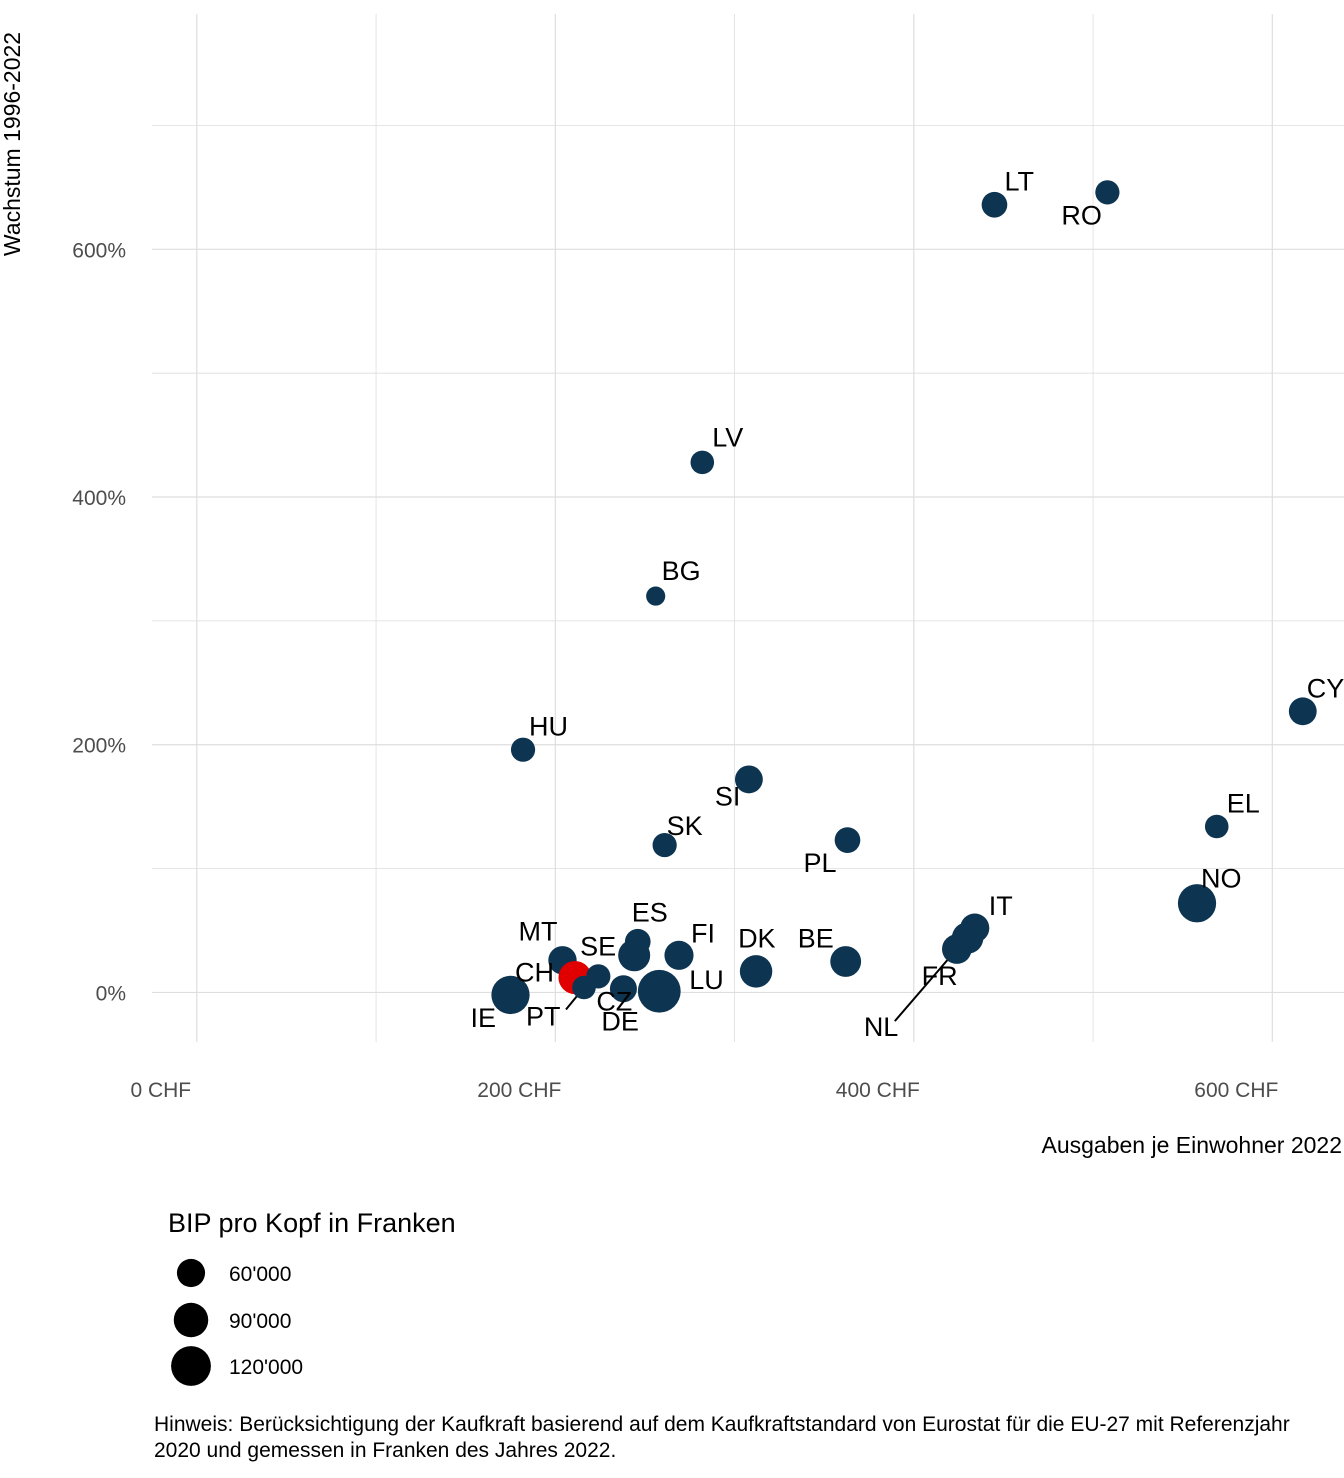 Image resolution: width=1344 pixels, height=1478 pixels. What do you see at coordinates (260, 1321) in the screenshot?
I see `legend-label: 90'000` at bounding box center [260, 1321].